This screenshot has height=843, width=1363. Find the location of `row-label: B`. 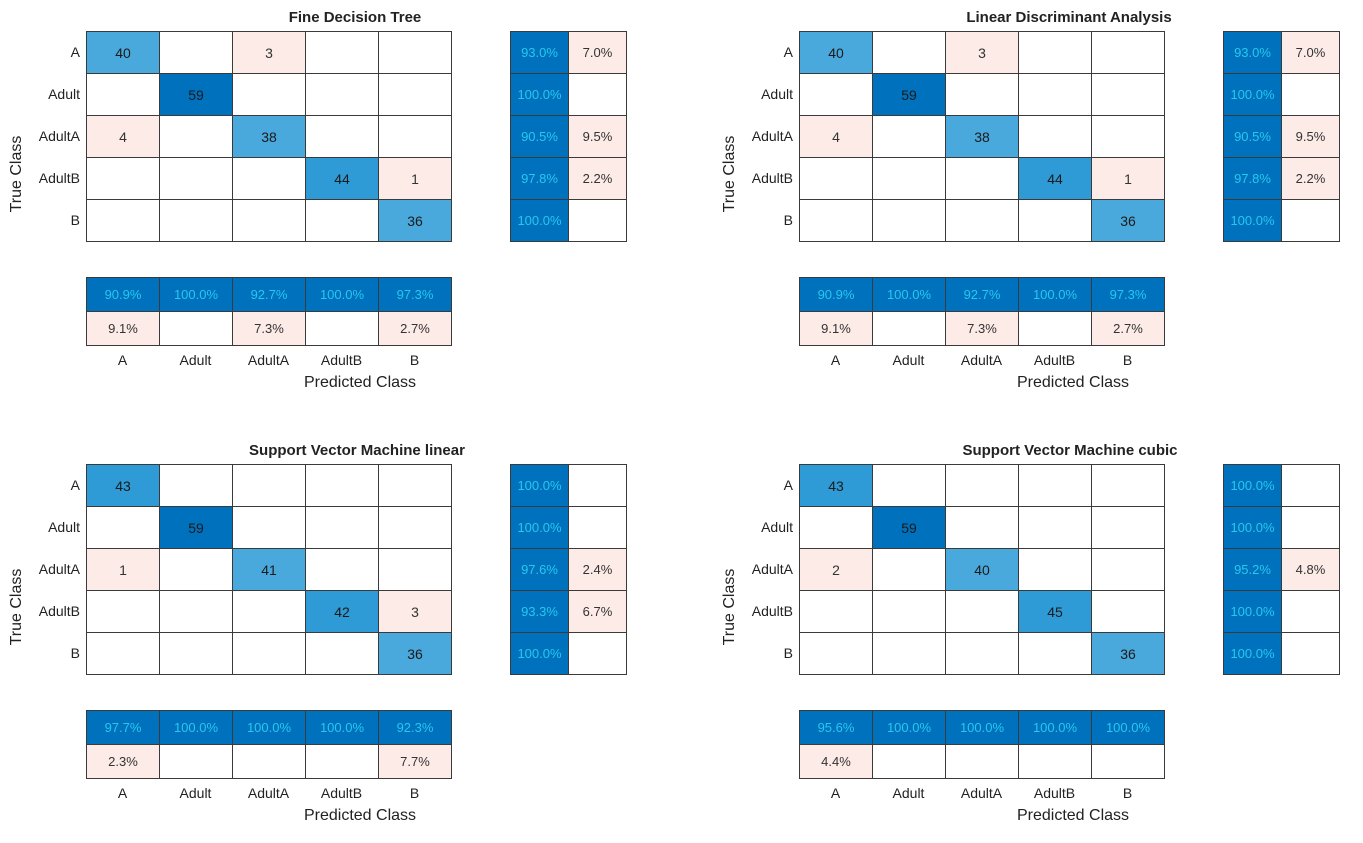

row-label: B is located at coordinates (75, 220).